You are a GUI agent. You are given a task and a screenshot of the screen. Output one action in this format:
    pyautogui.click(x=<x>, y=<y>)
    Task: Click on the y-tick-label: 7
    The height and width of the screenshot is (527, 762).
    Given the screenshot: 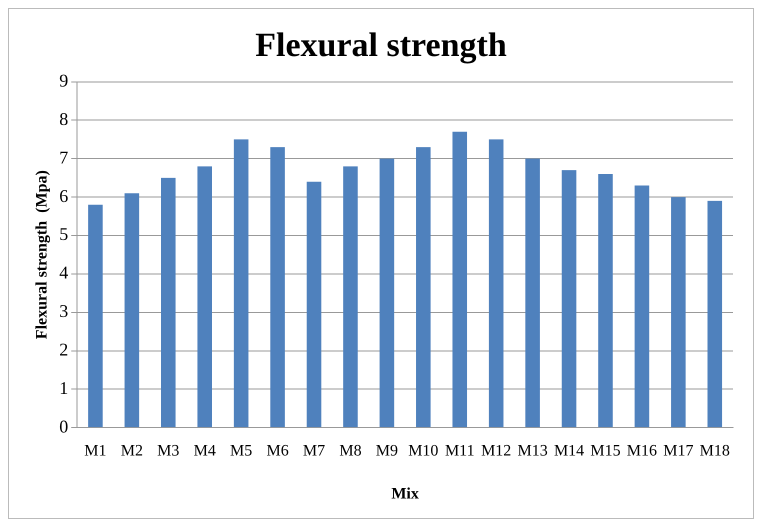 What is the action you would take?
    pyautogui.click(x=63, y=157)
    